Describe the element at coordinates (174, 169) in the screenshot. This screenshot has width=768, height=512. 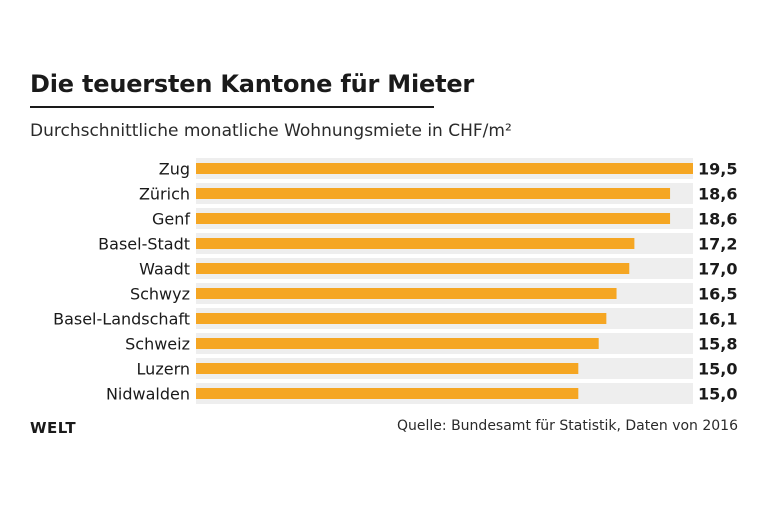
I see `category-label: Zug` at that location.